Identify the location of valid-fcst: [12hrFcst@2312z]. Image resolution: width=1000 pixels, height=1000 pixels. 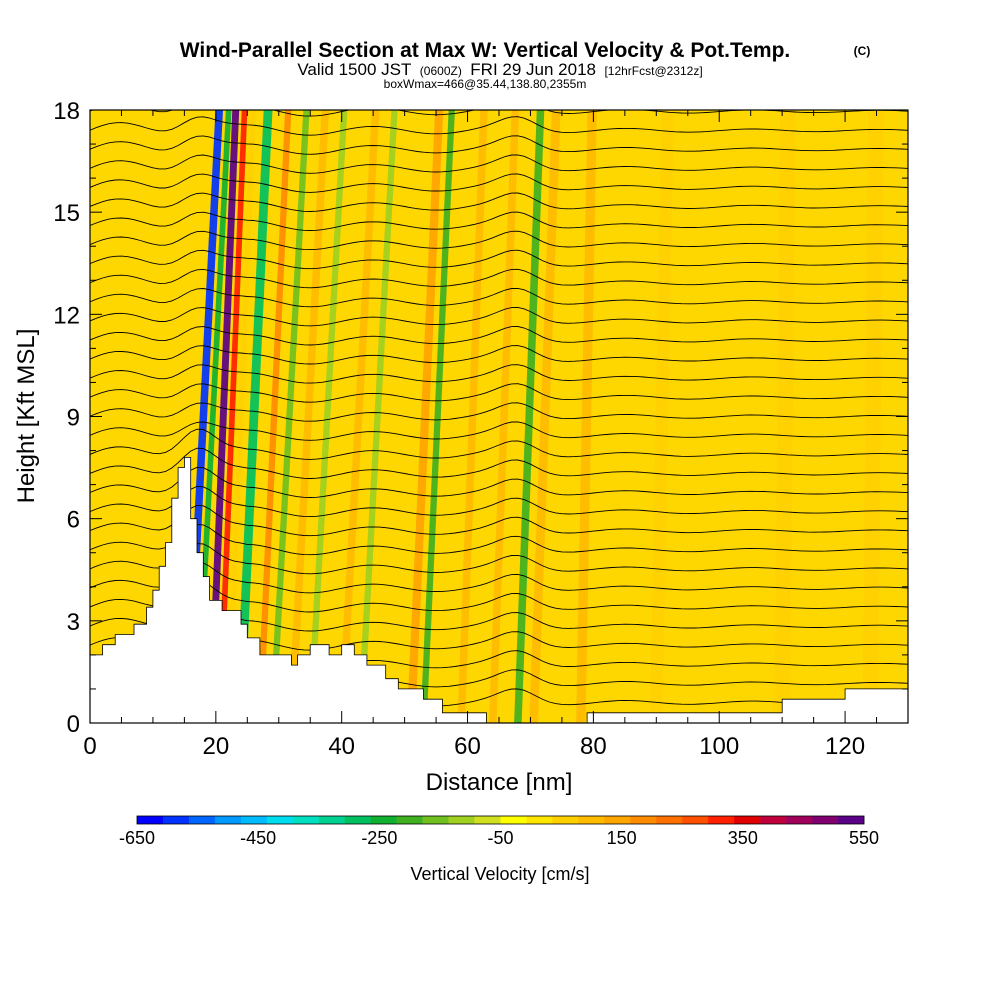
(653, 71).